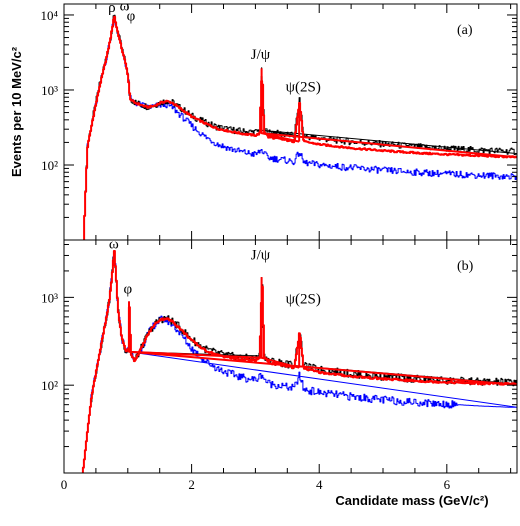 This screenshot has width=520, height=526. I want to click on panel-label: (b), so click(465, 266).